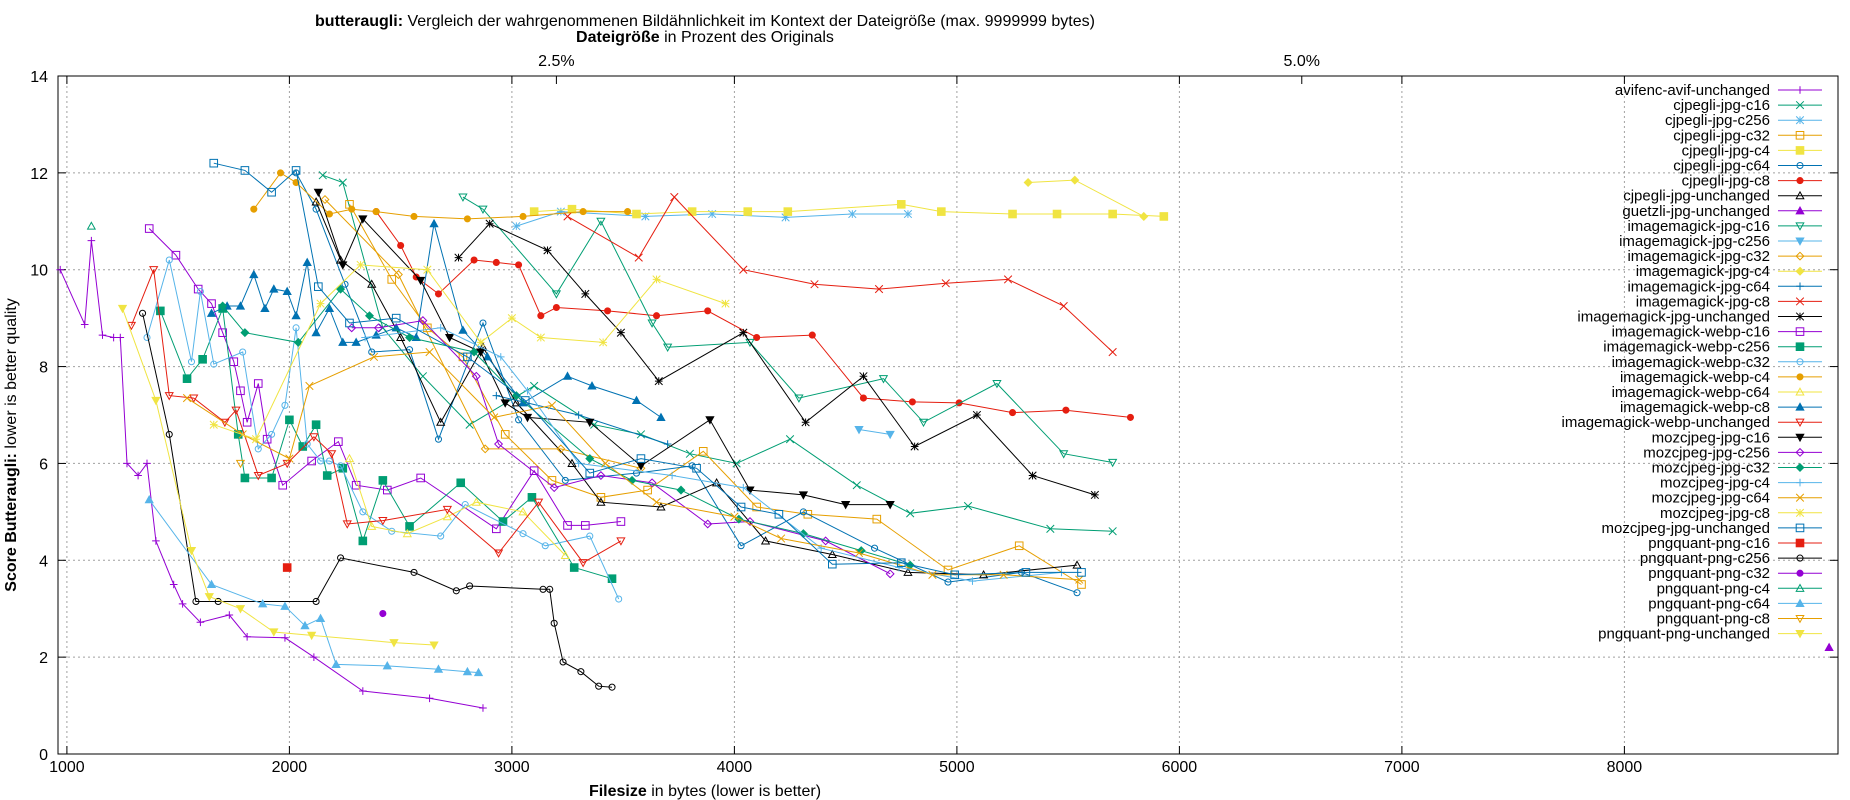 The height and width of the screenshot is (800, 1850). Describe the element at coordinates (1800, 377) in the screenshot. I see `legend-marker-imagemagick-webp-c4` at that location.